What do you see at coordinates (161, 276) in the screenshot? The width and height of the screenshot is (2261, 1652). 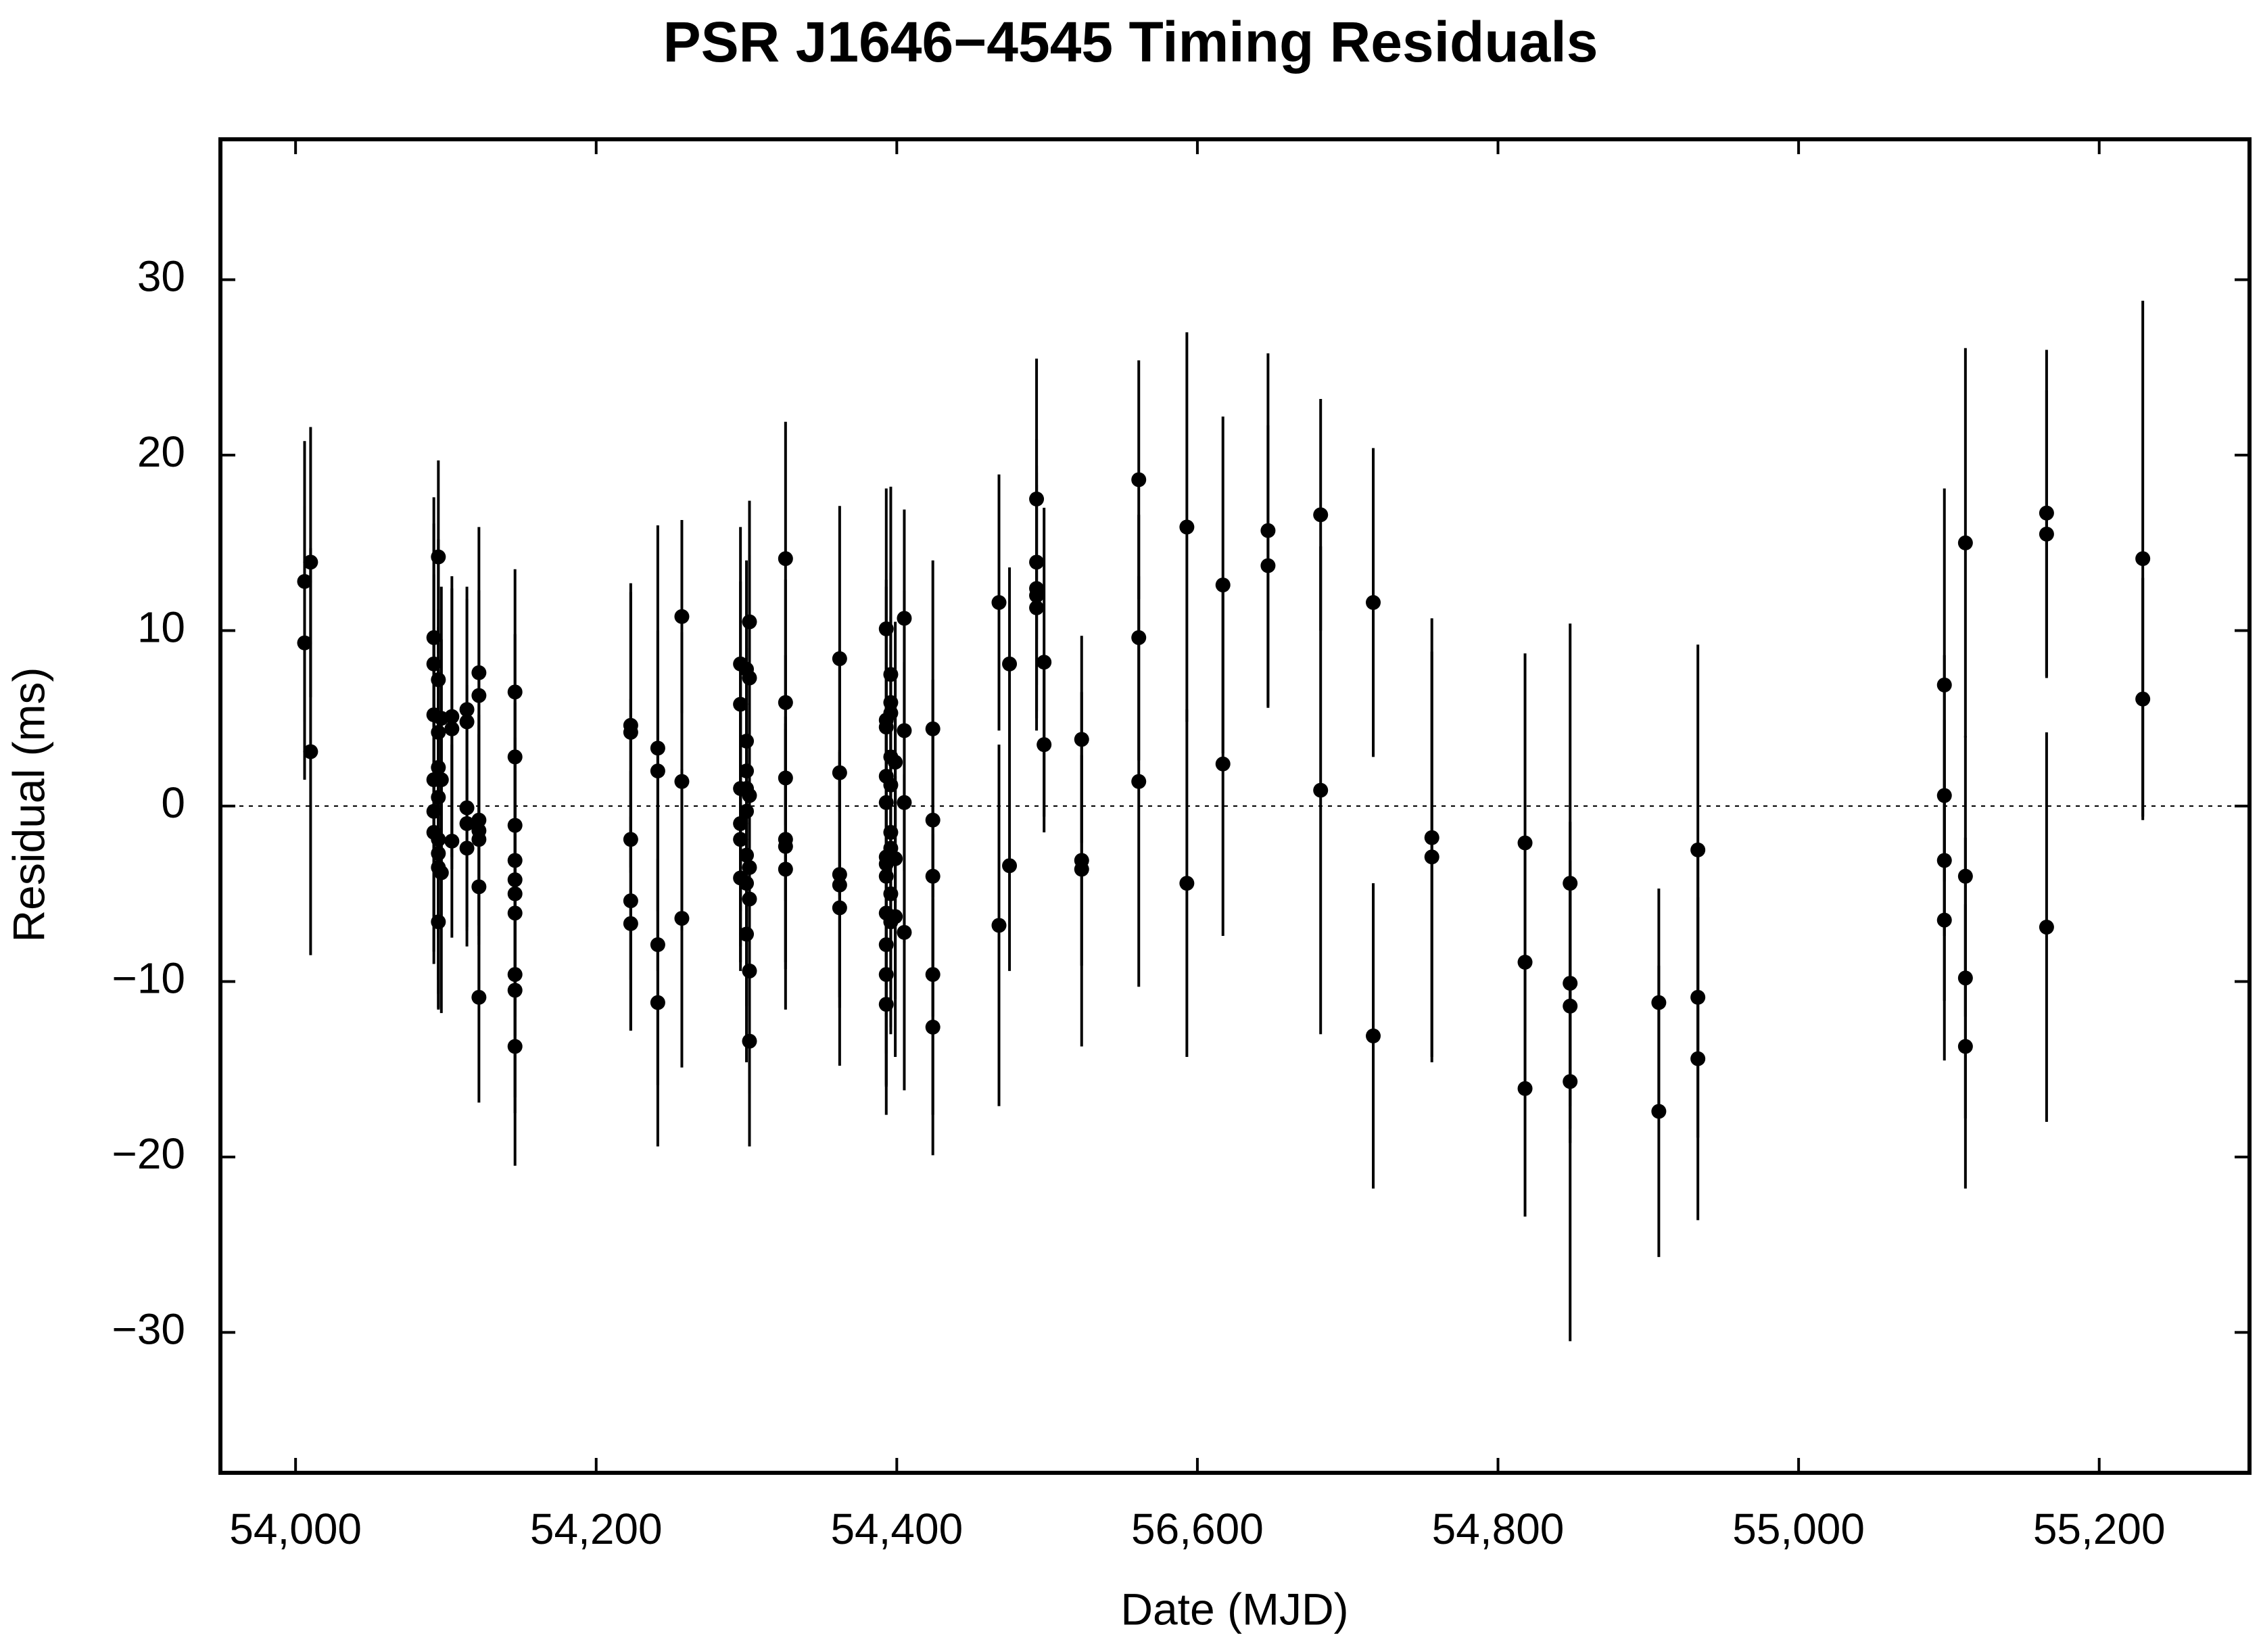 I see `y-tick-label: 30` at bounding box center [161, 276].